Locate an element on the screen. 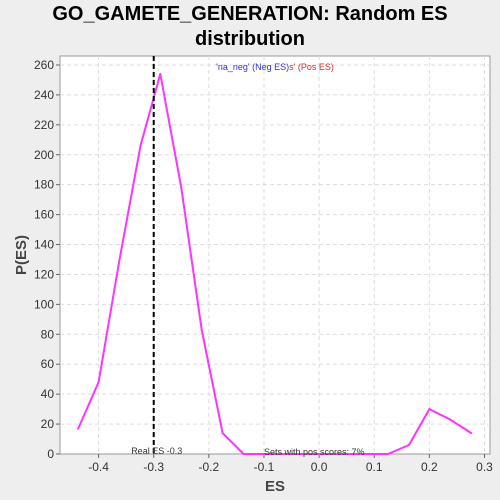 The height and width of the screenshot is (500, 500). y-tick-label: 220 is located at coordinates (44, 125).